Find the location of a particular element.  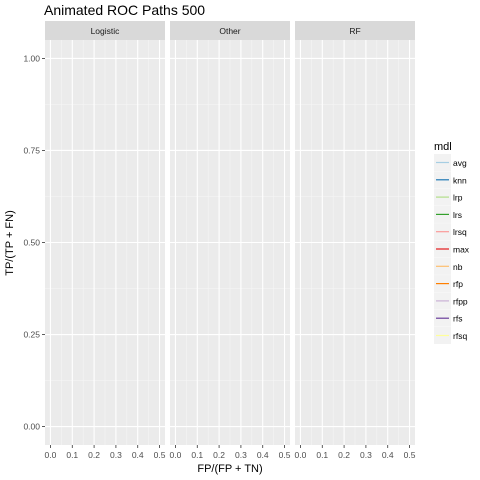

legend-label: lrs is located at coordinates (457, 215).